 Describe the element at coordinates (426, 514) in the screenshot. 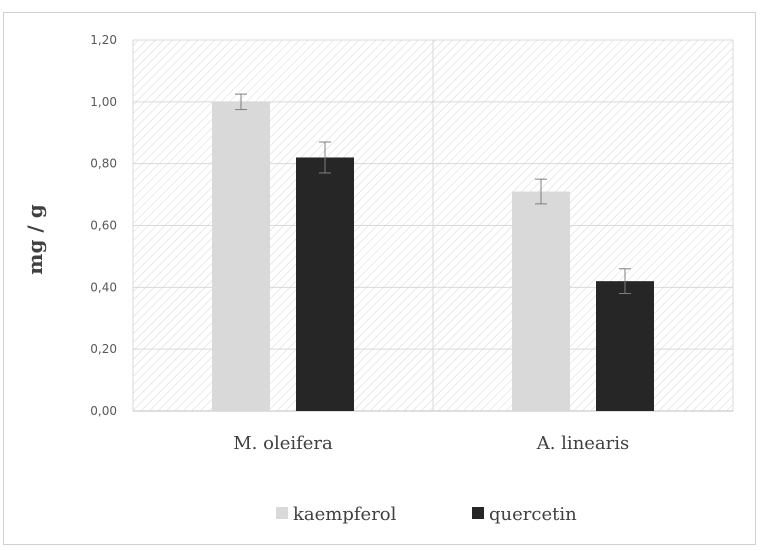

I see `legend: kaempferol quercetin` at that location.